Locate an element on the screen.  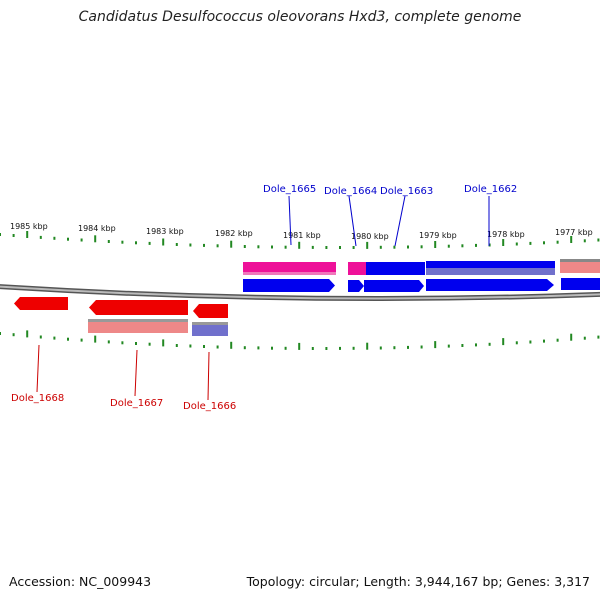
gene-label-dole1667: Dole_1667 is located at coordinates (136, 403).